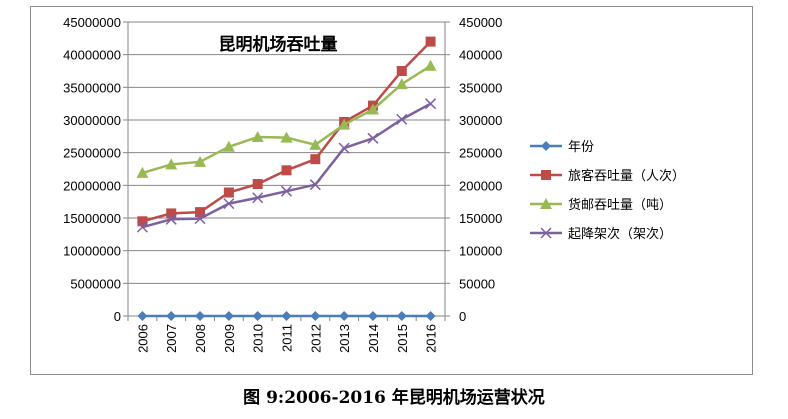 This screenshot has height=419, width=788. I want to click on chart-title: 昆明机场吞吐量, so click(278, 44).